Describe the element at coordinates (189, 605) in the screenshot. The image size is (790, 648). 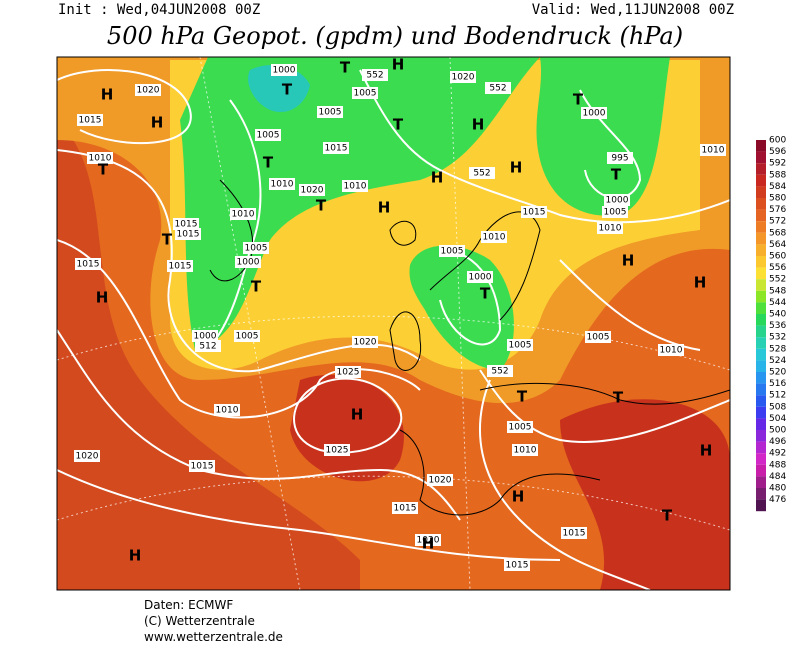
I see `source: Daten: ECMWF` at that location.